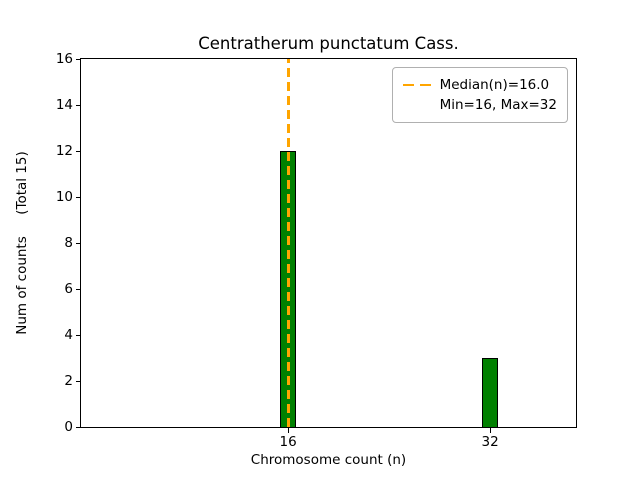 This screenshot has width=640, height=480. What do you see at coordinates (288, 243) in the screenshot?
I see `median-line` at bounding box center [288, 243].